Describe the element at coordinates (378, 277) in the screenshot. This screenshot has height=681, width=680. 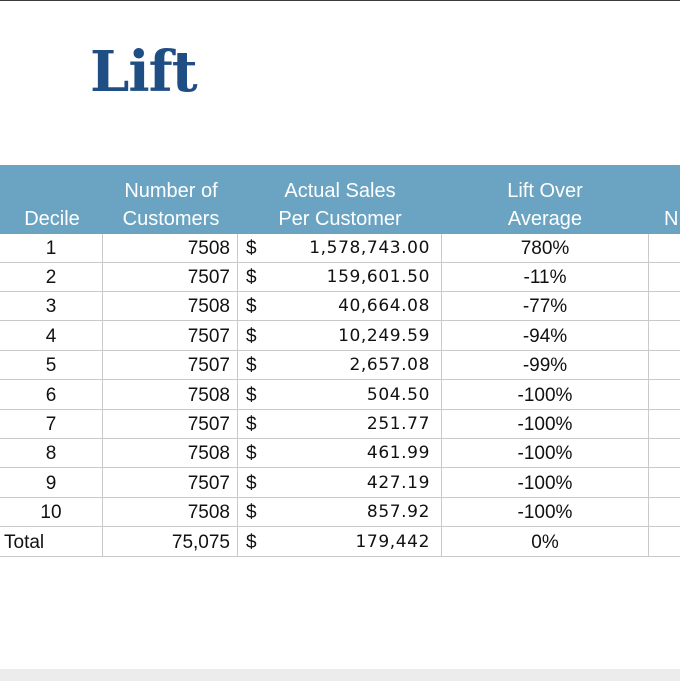
I see `cell-sales: 159,601.50` at that location.